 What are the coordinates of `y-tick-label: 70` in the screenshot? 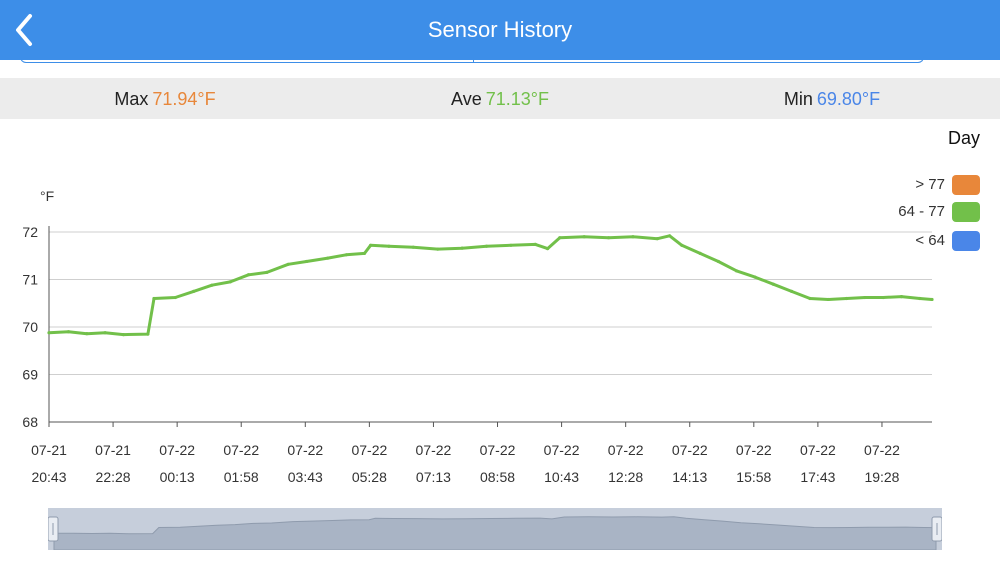 It's located at (30, 327).